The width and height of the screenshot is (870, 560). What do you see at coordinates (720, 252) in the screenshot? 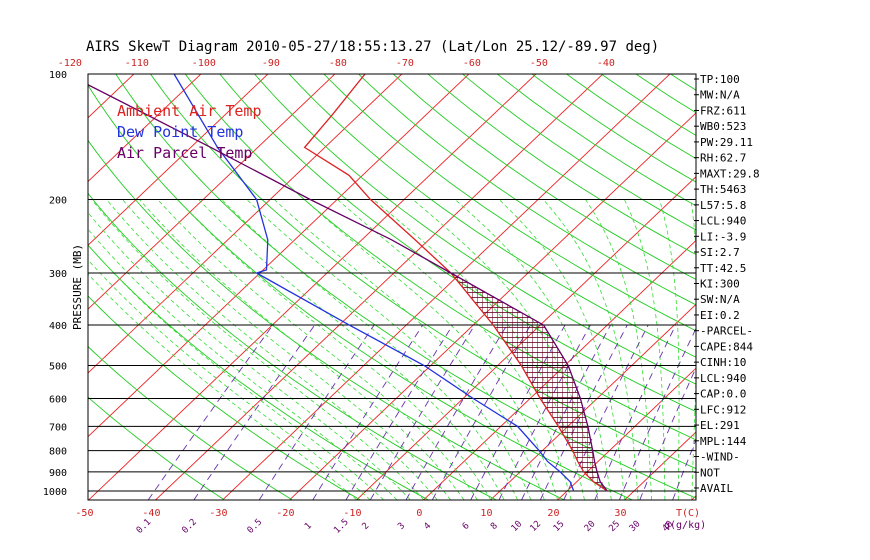
I see `index-label: SI:2.7` at bounding box center [720, 252].